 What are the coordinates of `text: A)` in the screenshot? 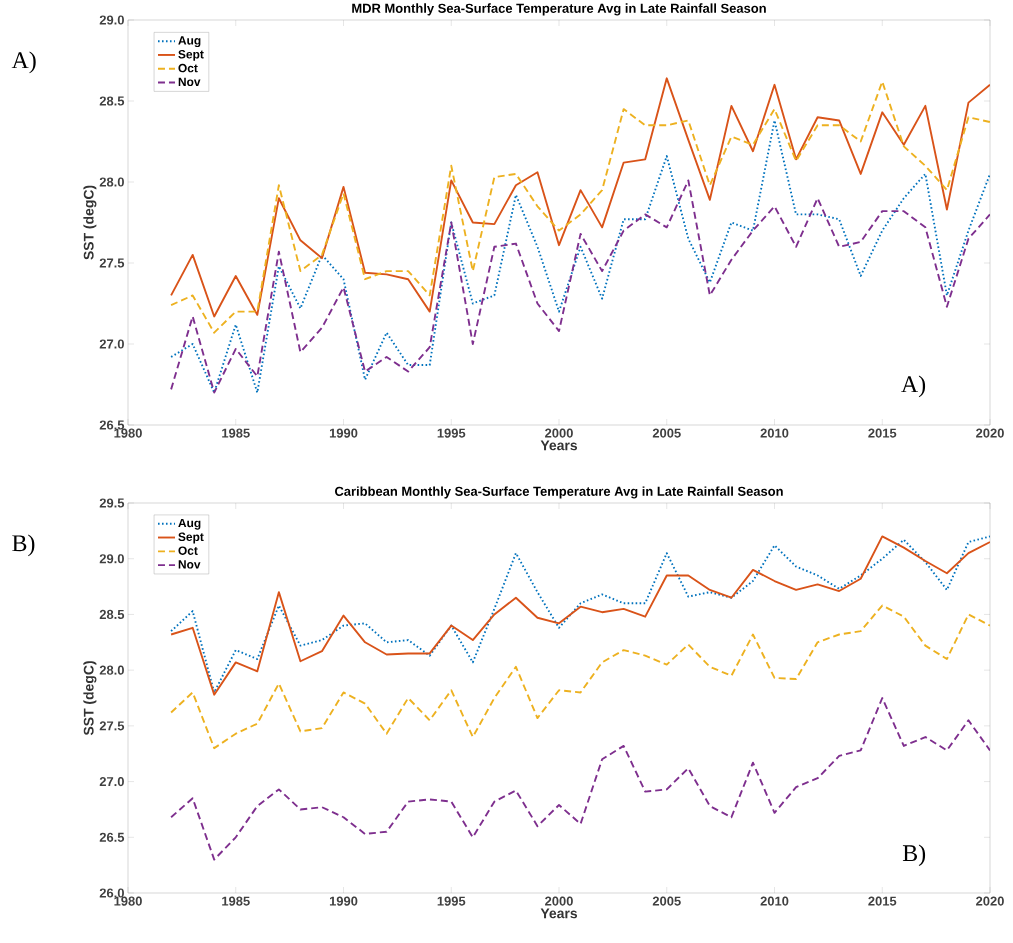 It's located at (23, 62).